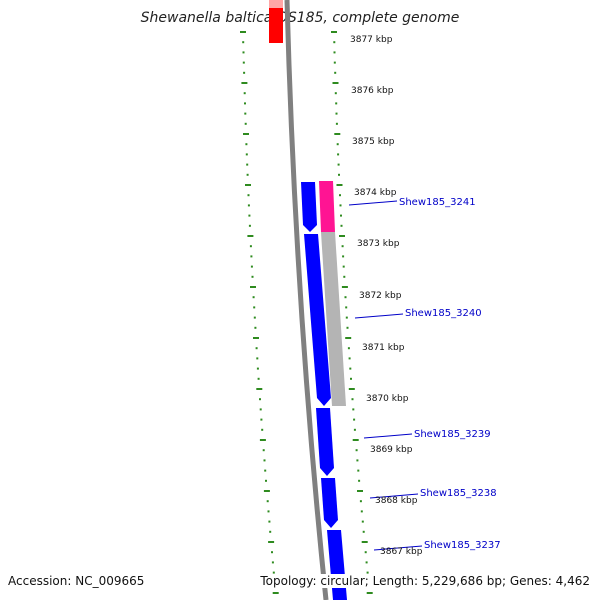 This screenshot has width=600, height=600. I want to click on gene-label-3241: Shew185_3241, so click(437, 202).